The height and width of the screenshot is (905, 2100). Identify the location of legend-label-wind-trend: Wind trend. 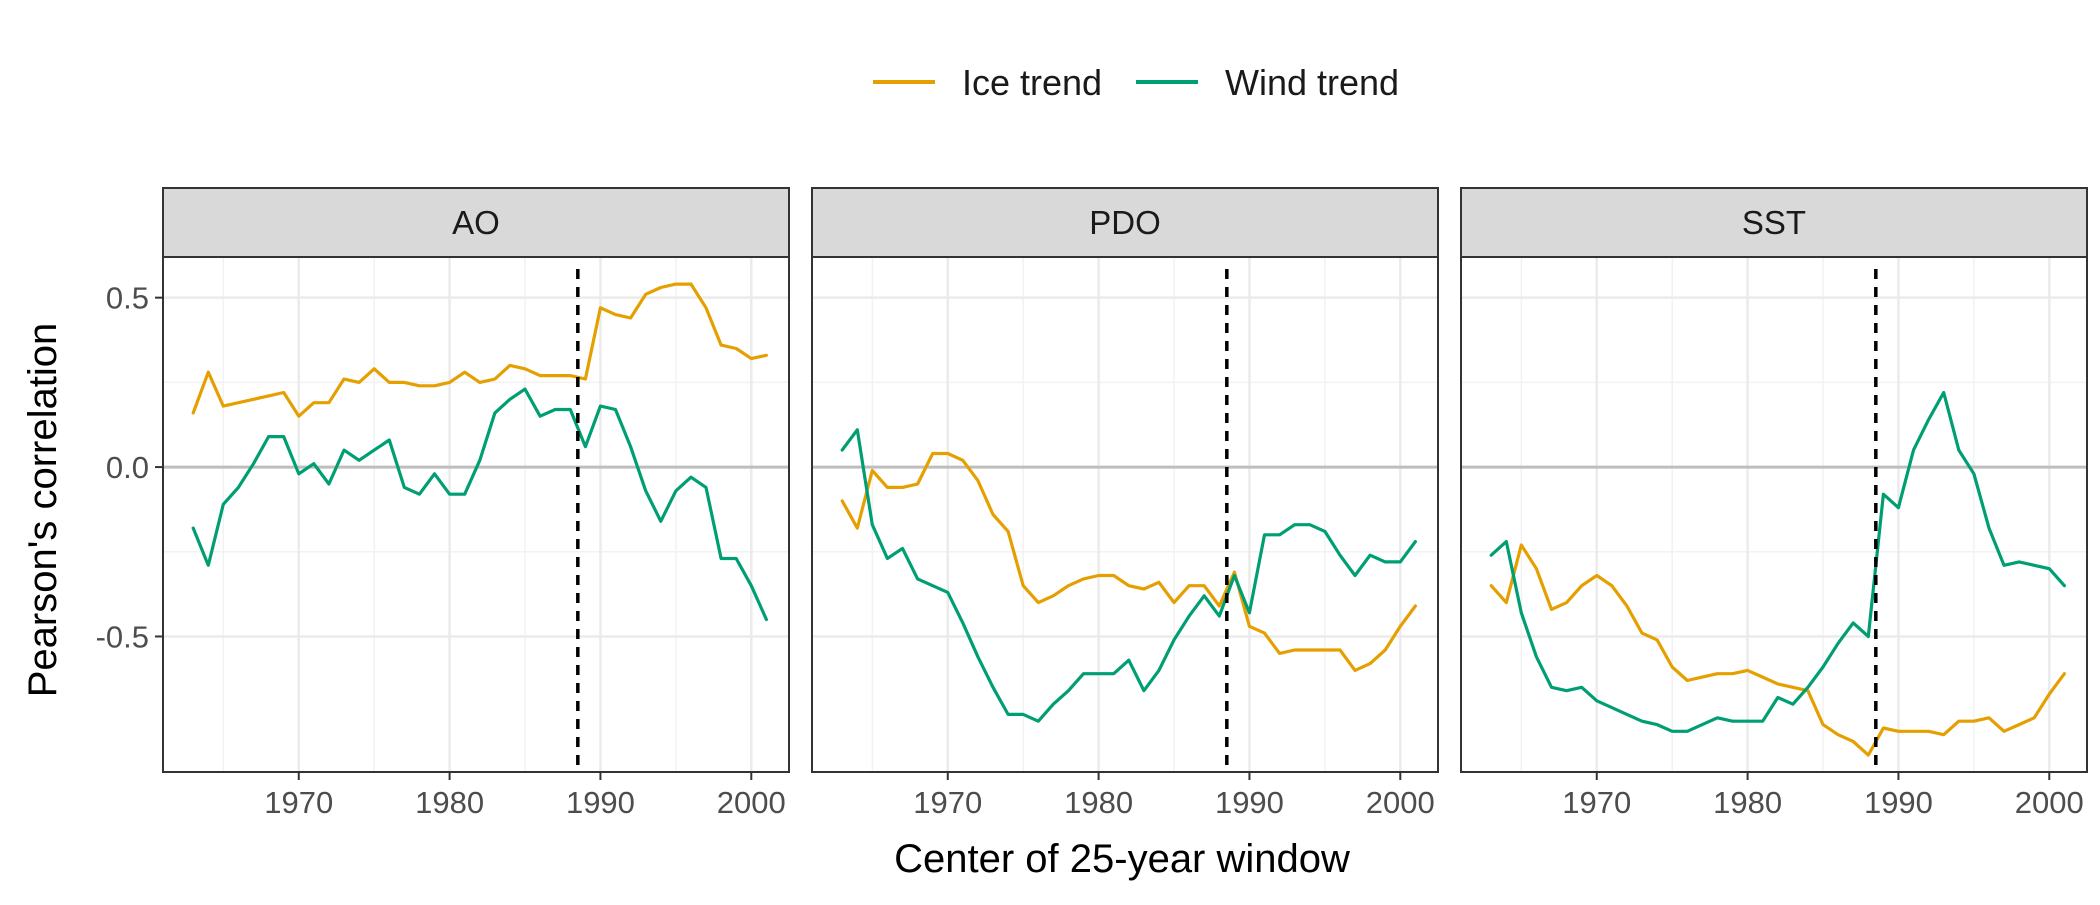
(1312, 82).